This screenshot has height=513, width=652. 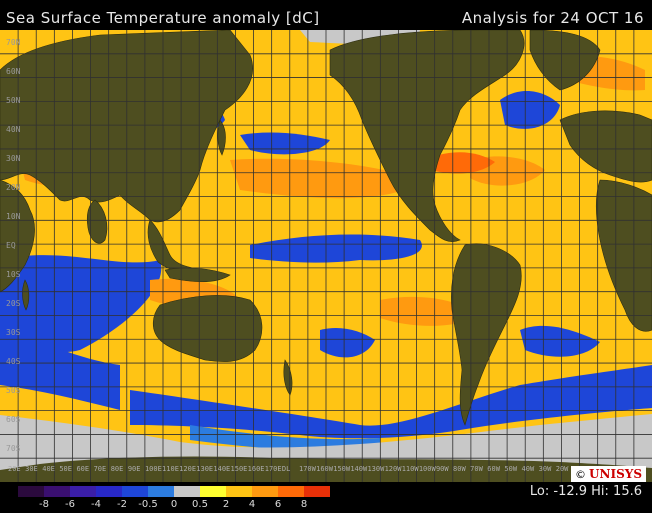 I want to click on longitude-label: DL, so click(x=286, y=469).